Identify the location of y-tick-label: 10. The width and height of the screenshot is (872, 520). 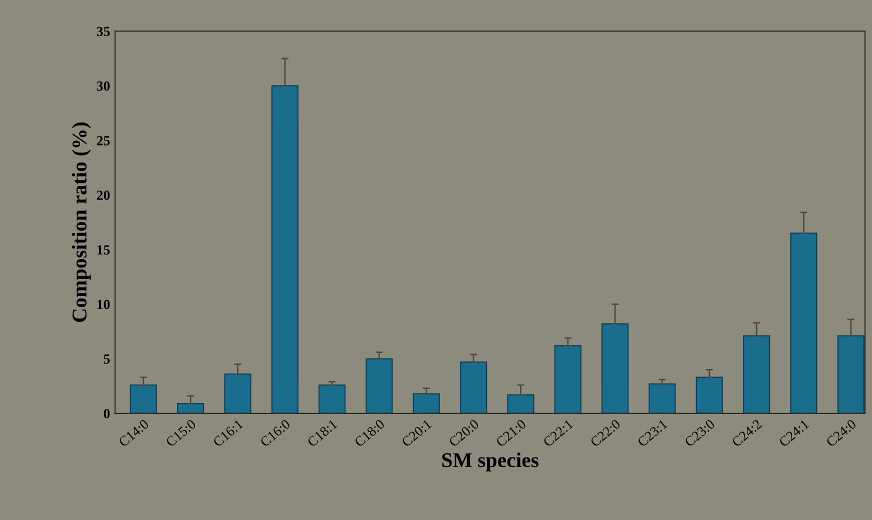
(103, 305).